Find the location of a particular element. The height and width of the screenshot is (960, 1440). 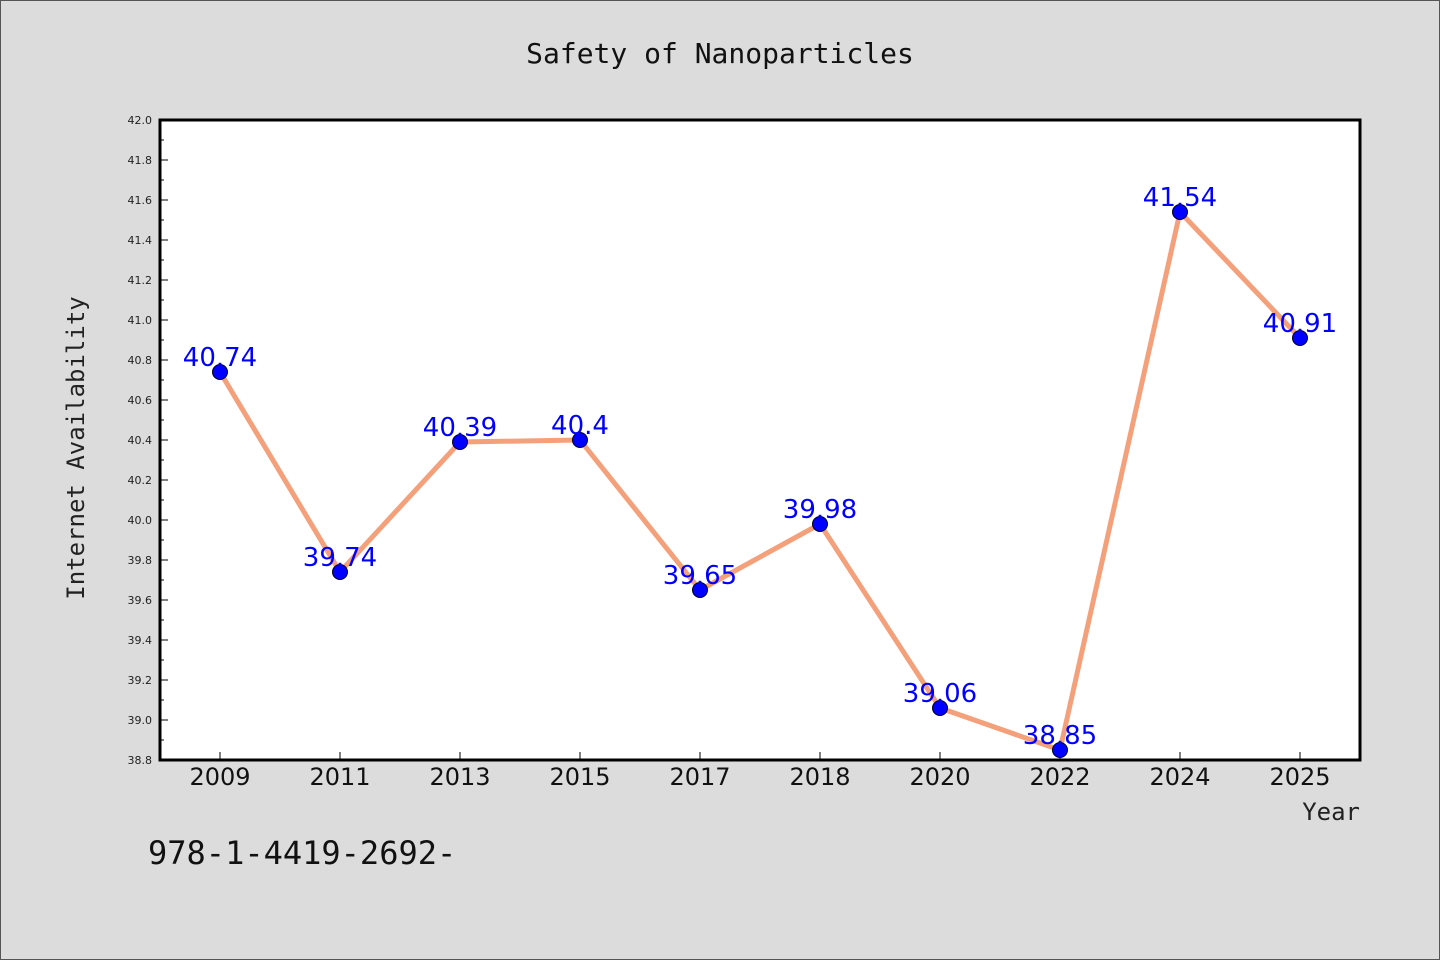

x-tick-label: 2020 is located at coordinates (939, 777).